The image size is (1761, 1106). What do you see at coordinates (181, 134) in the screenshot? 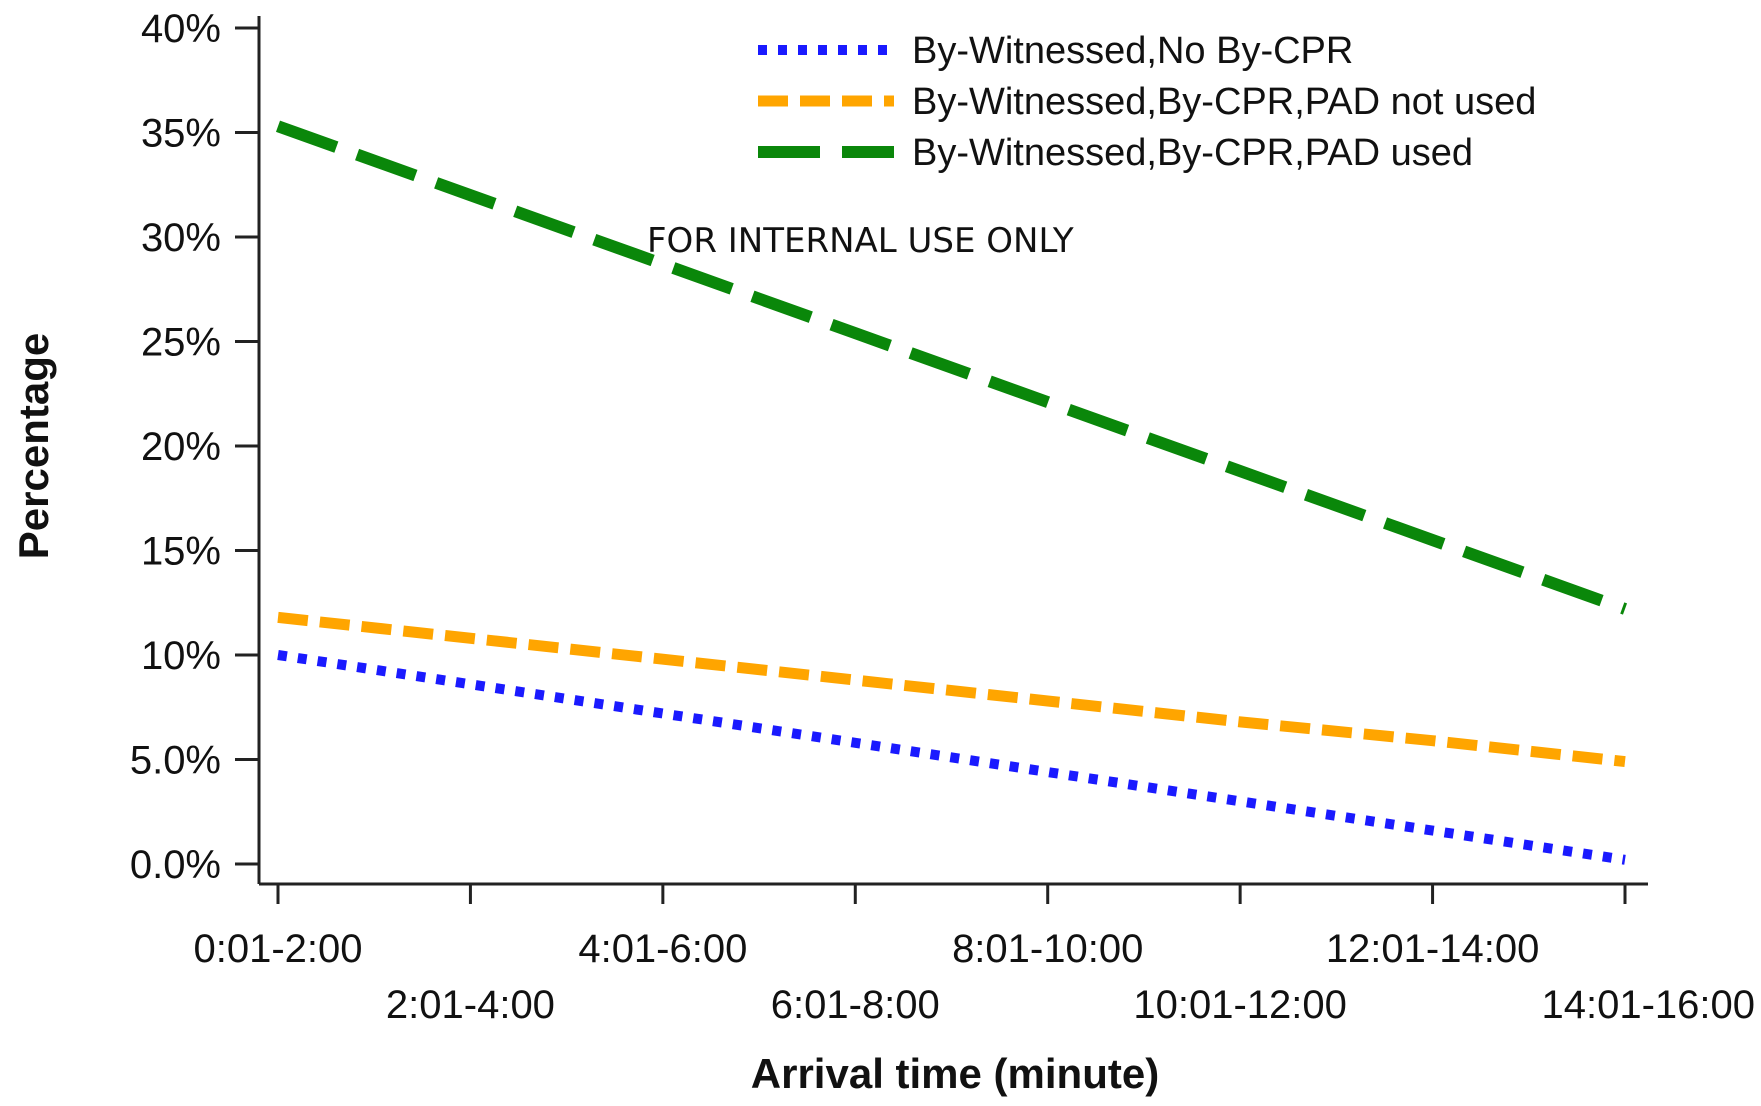
I see `y-tick-label: 35%` at bounding box center [181, 134].